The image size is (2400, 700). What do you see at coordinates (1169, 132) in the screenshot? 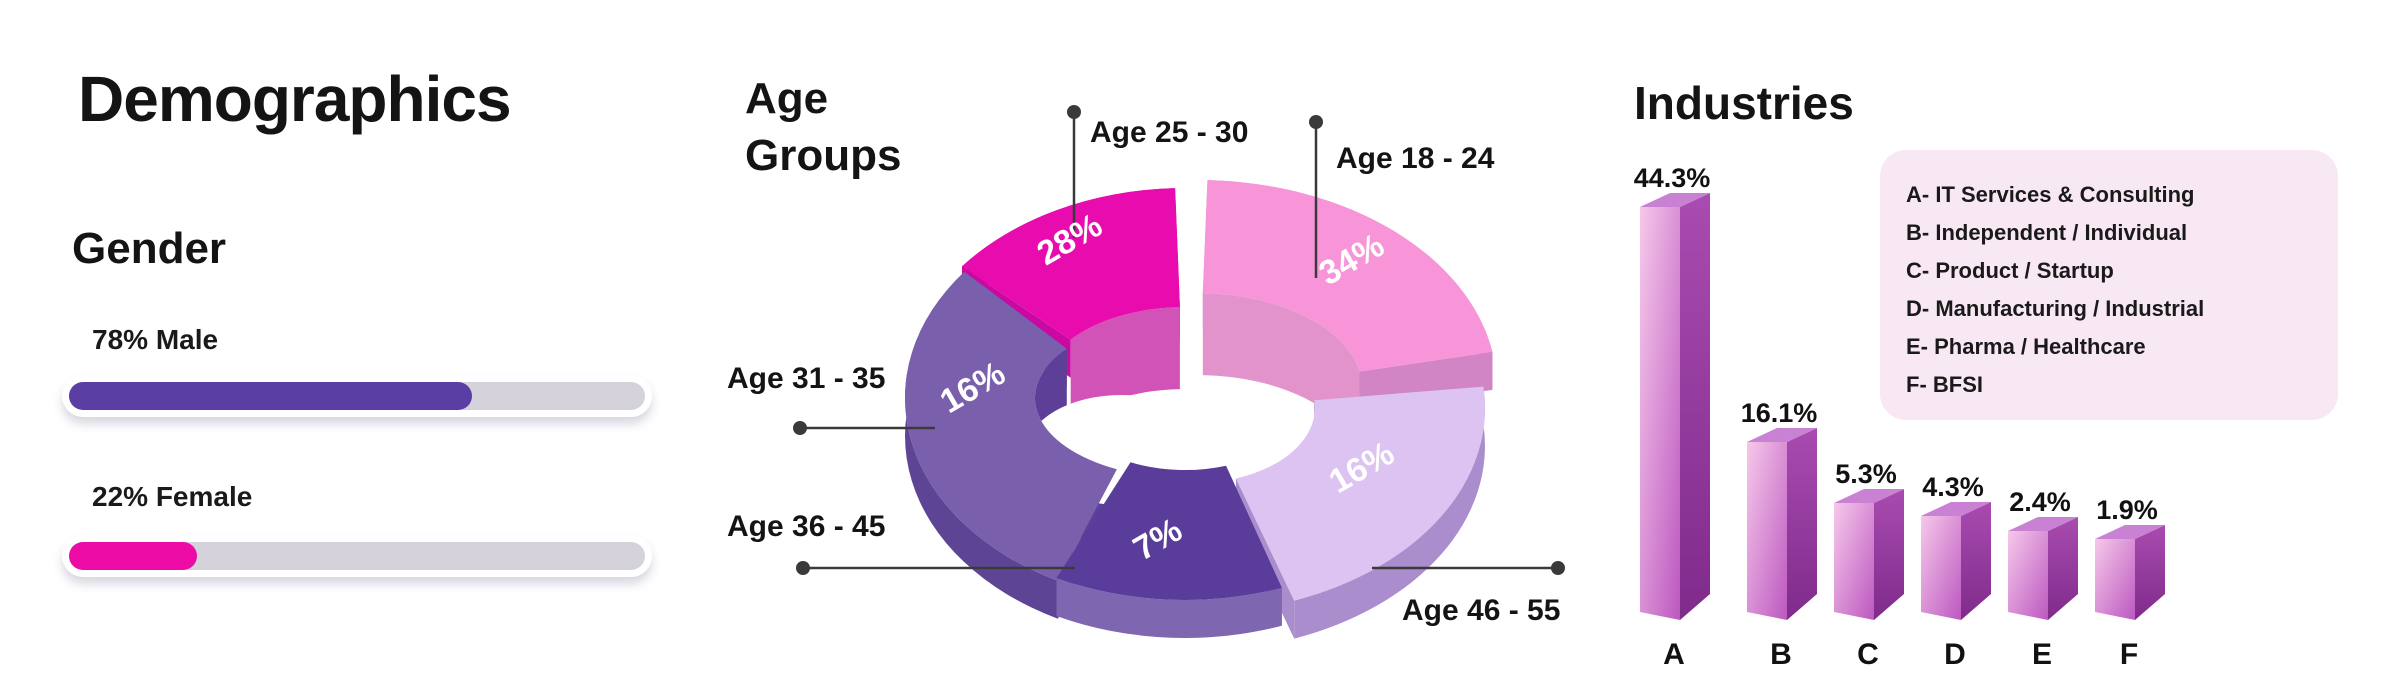
I see `age-callout-label: Age 25 - 30` at bounding box center [1169, 132].